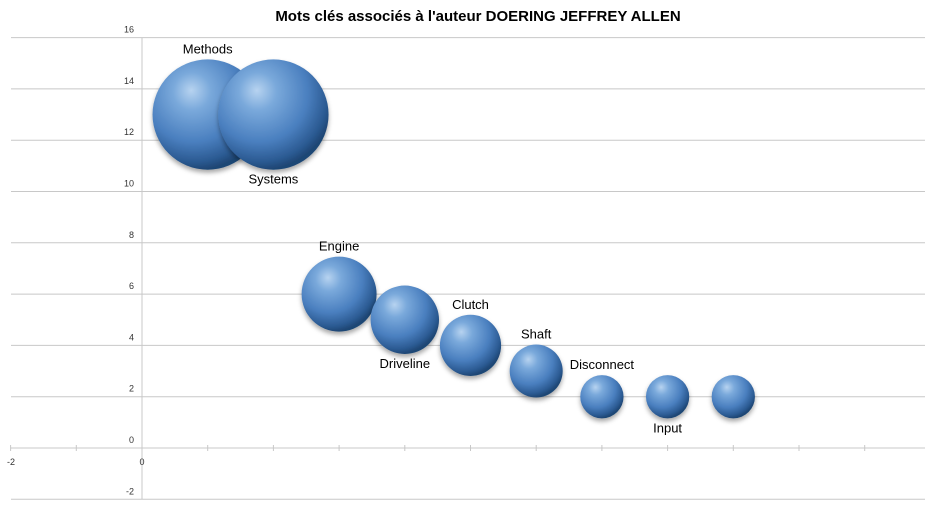 The image size is (927, 505). What do you see at coordinates (536, 371) in the screenshot?
I see `bubble-shaft` at bounding box center [536, 371].